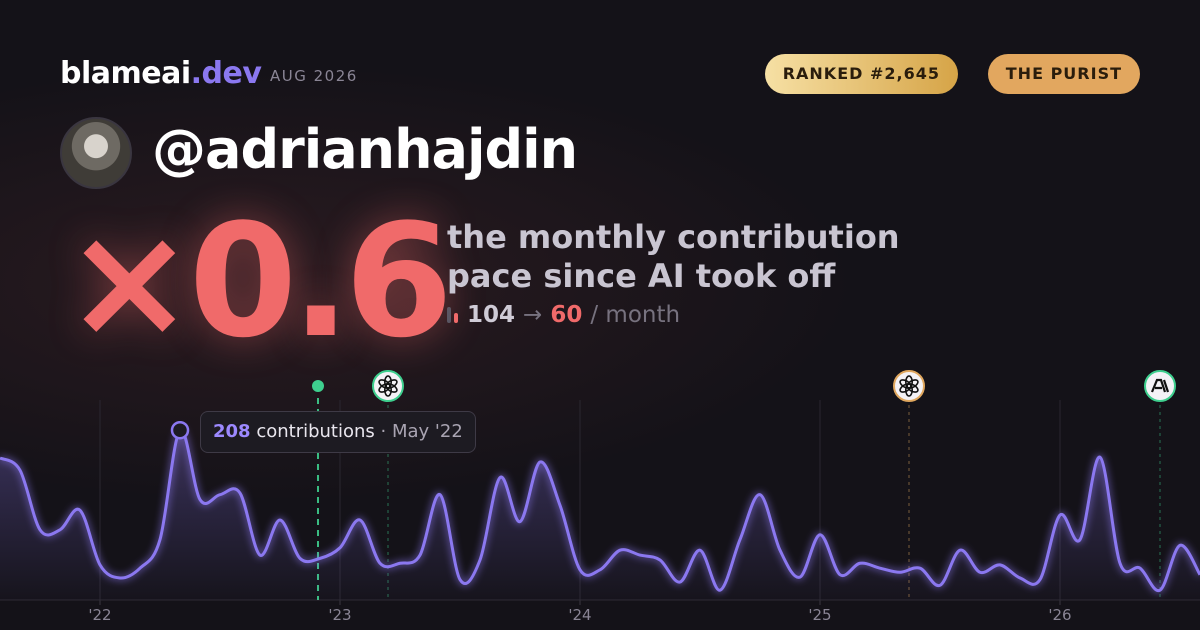  I want to click on highlight-point, so click(180, 430).